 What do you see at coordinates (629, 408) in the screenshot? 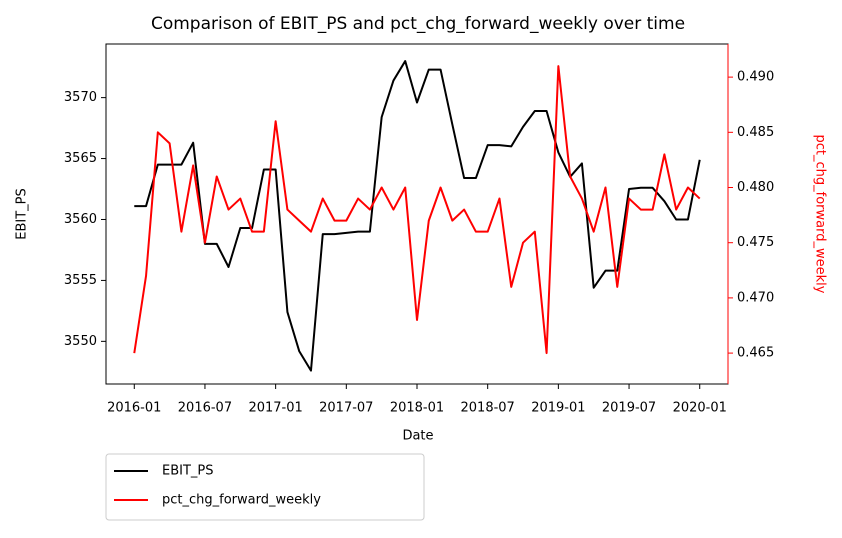
I see `x-tick-label: 2019-07` at bounding box center [629, 408].